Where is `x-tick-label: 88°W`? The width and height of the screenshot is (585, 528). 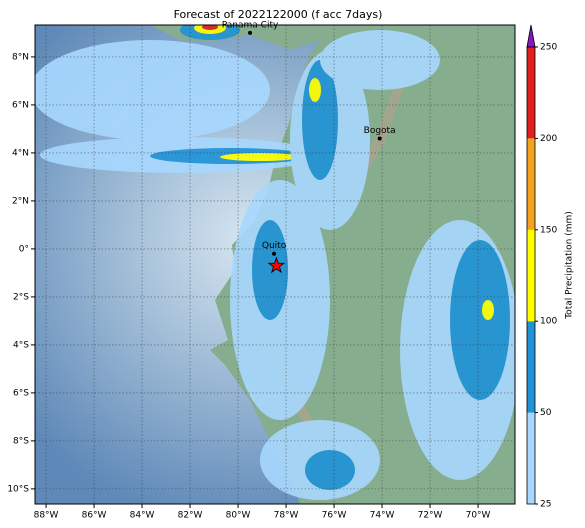 x-tick-label: 88°W is located at coordinates (46, 516).